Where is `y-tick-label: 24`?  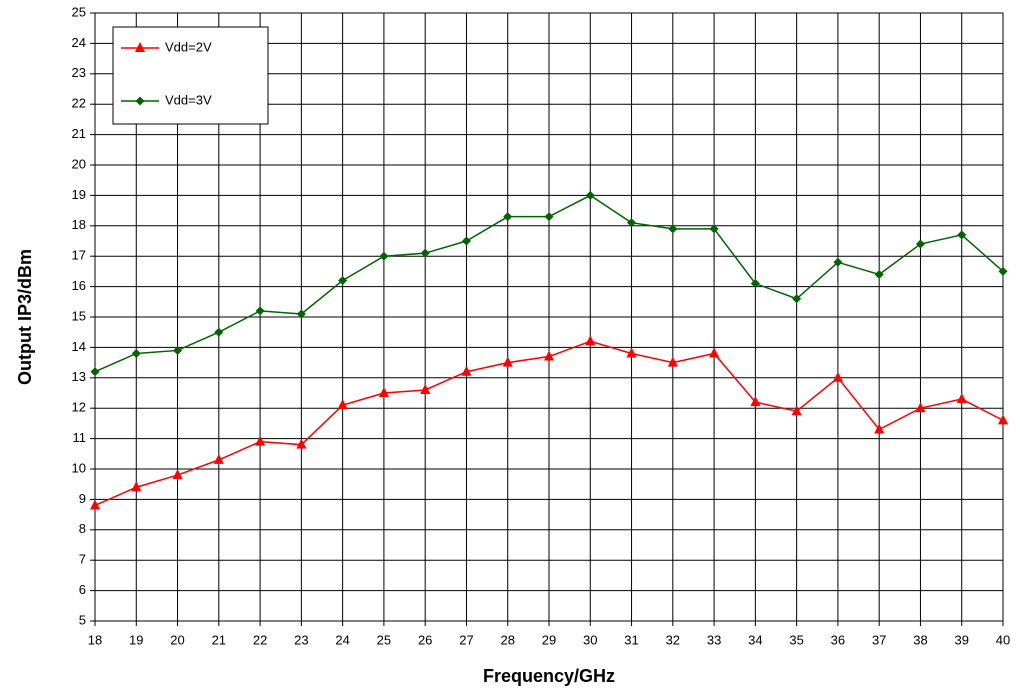
y-tick-label: 24 is located at coordinates (79, 42).